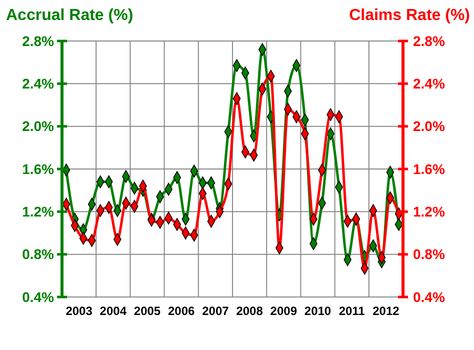  What do you see at coordinates (147, 311) in the screenshot?
I see `x-tick-label: 2005` at bounding box center [147, 311].